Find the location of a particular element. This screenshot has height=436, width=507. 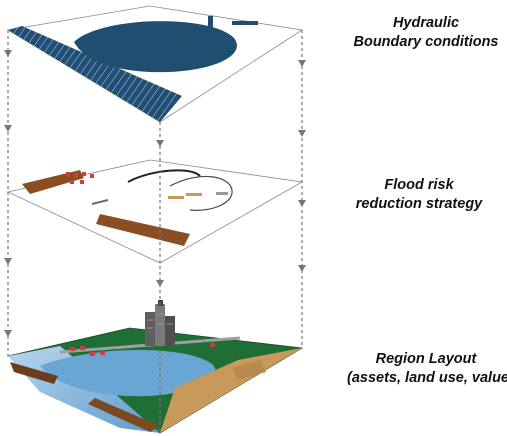

hydraulic-label: Hydraulic Boundary conditions is located at coordinates (426, 33).